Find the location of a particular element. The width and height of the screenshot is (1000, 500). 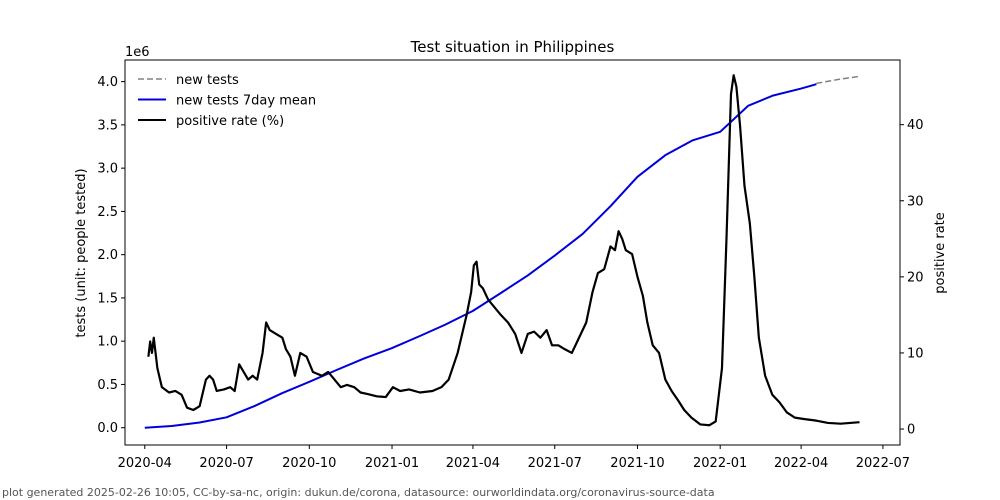

y2-tick-label: 40 is located at coordinates (915, 125).